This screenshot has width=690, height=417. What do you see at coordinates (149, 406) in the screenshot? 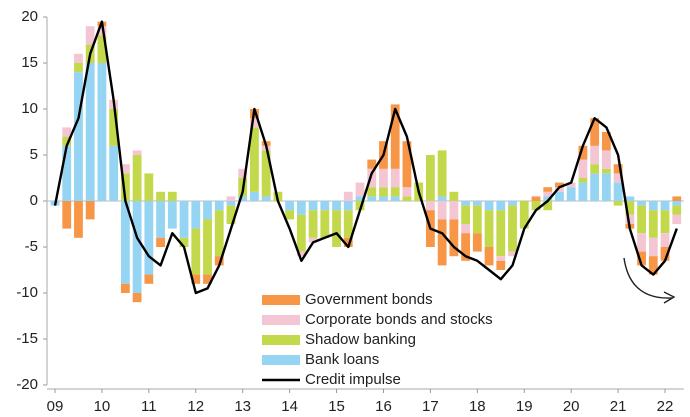
I see `x-tick-label: 11` at bounding box center [149, 406].